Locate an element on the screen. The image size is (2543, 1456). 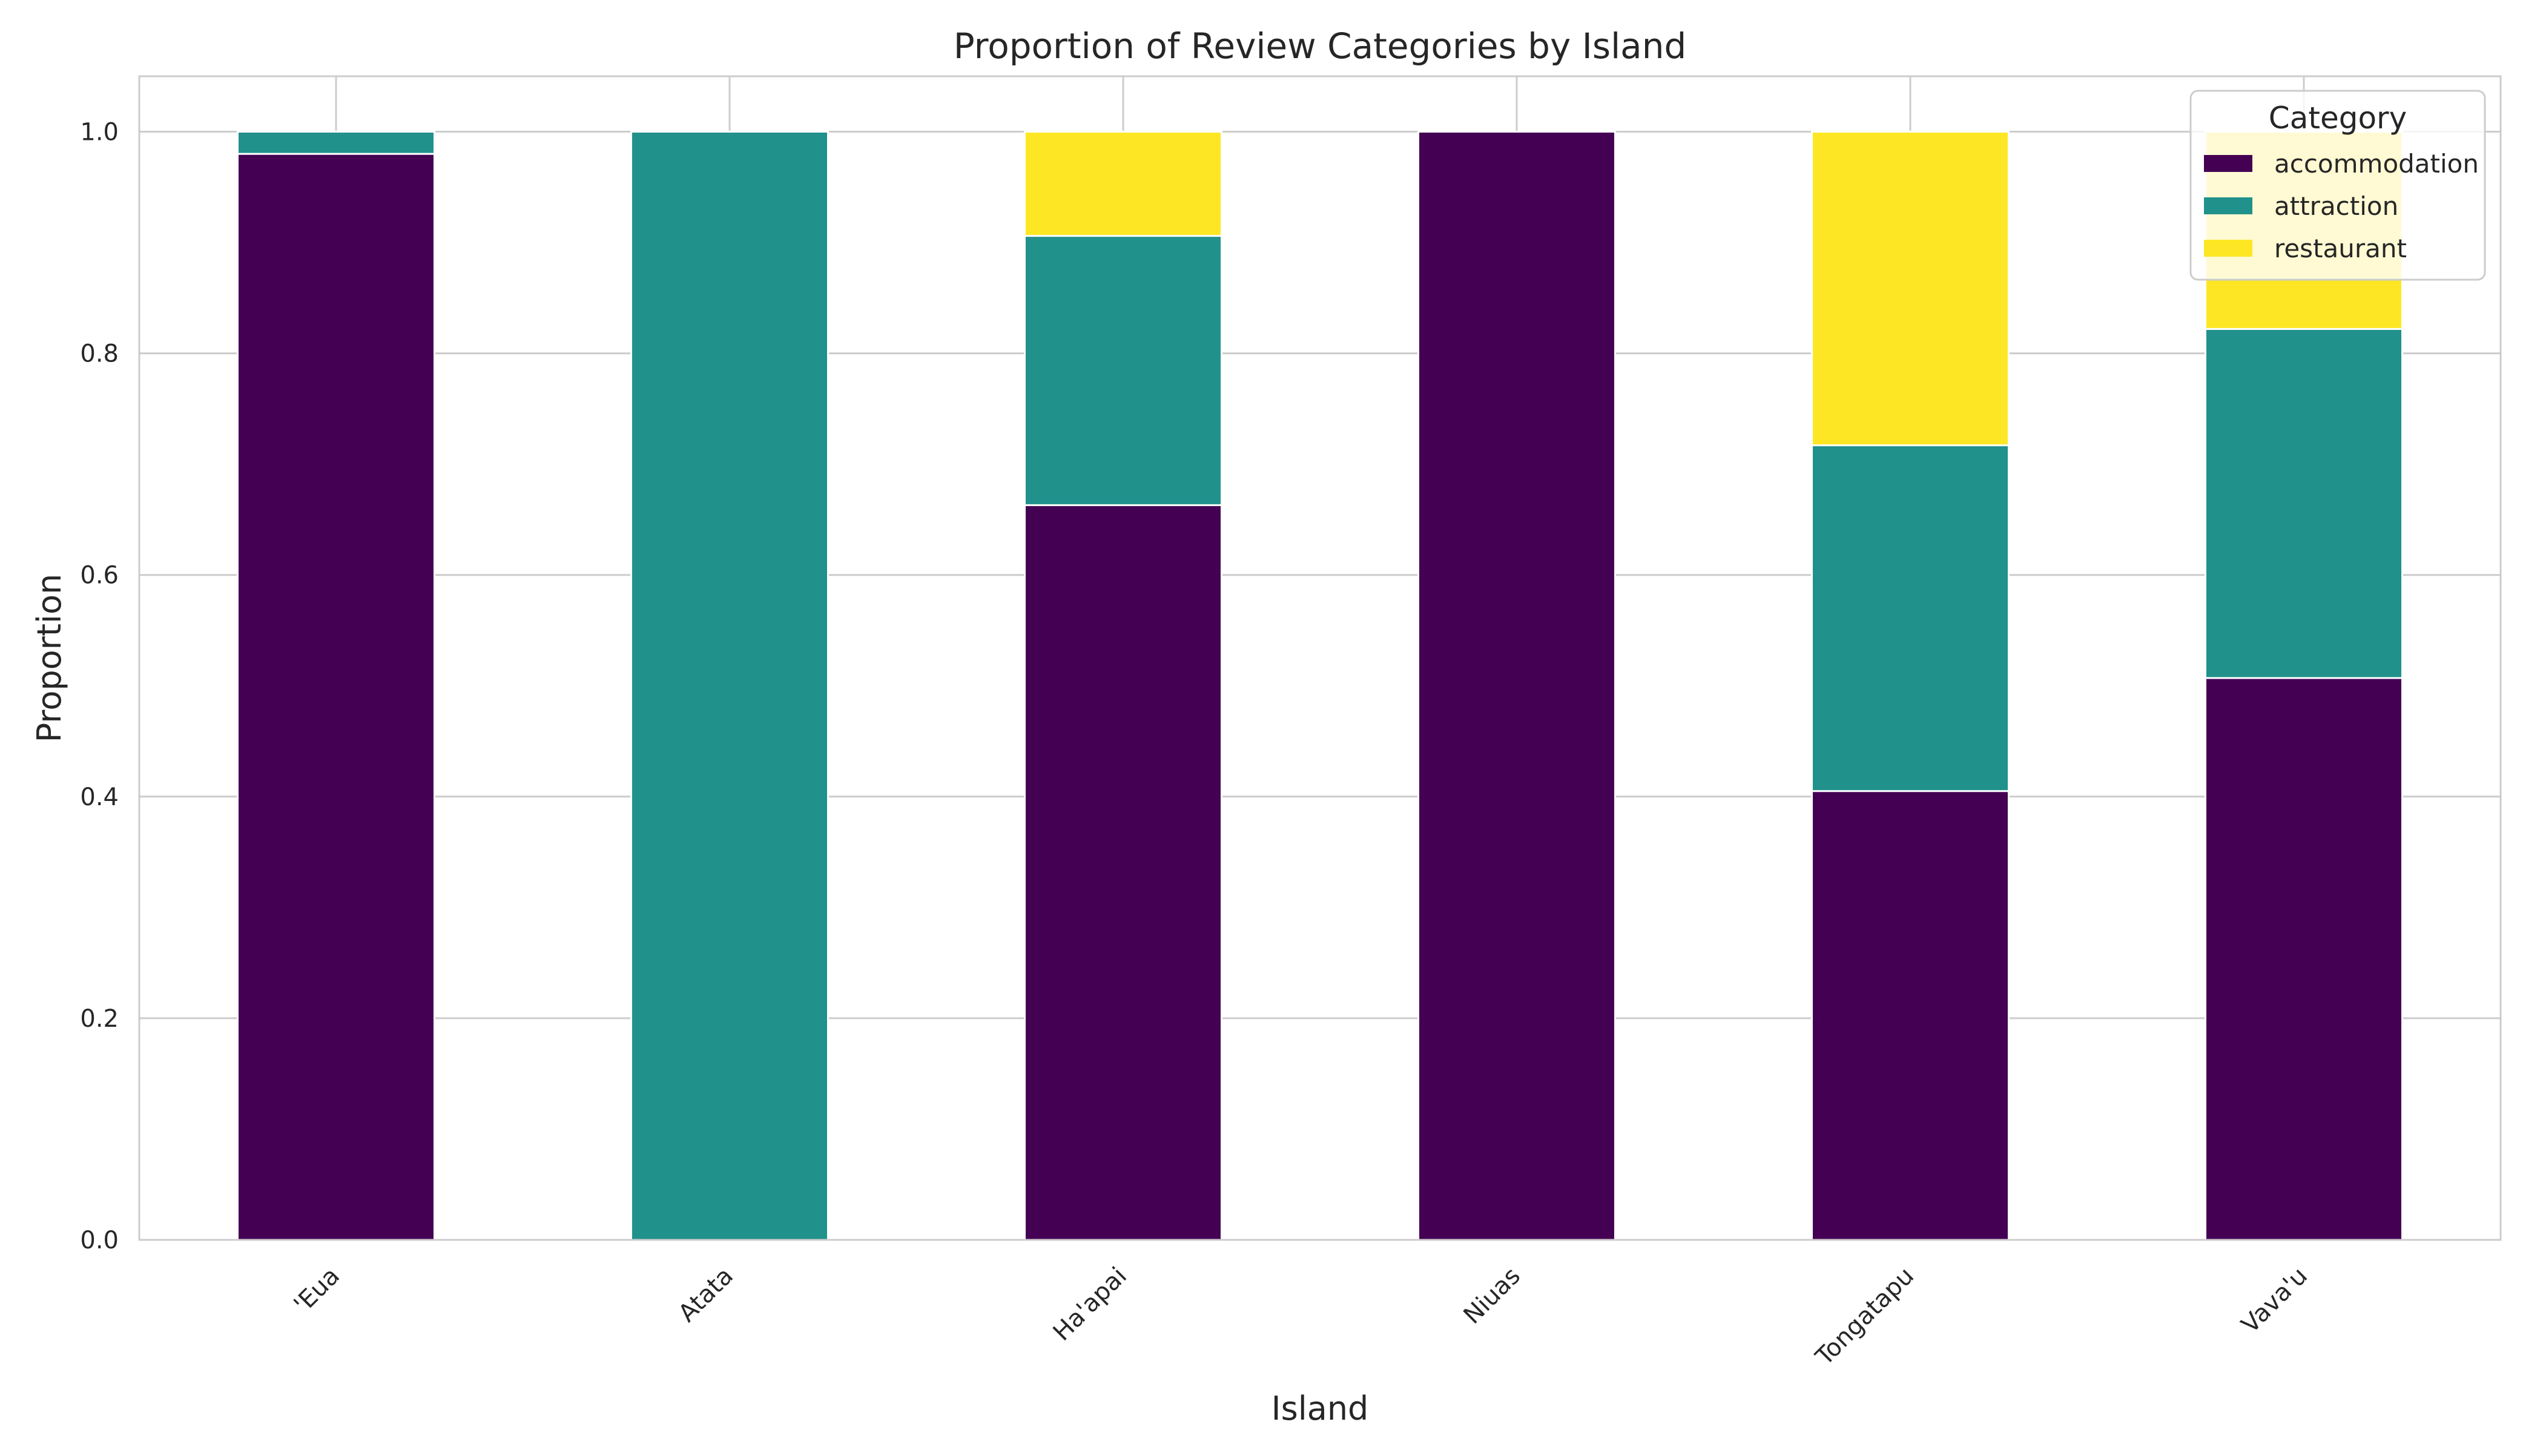
x-axis-ticks: 'Eua Atata Ha'apai Niuas Tongatapu Vava'u is located at coordinates (1301, 1317).